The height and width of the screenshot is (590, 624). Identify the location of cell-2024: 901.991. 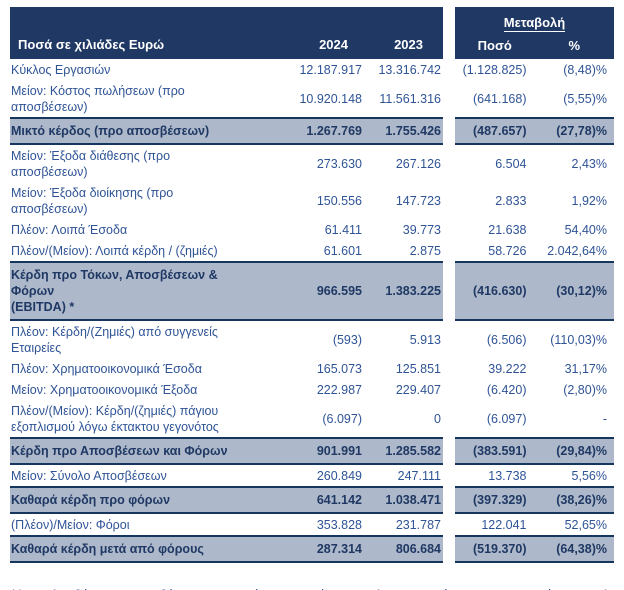
(339, 451).